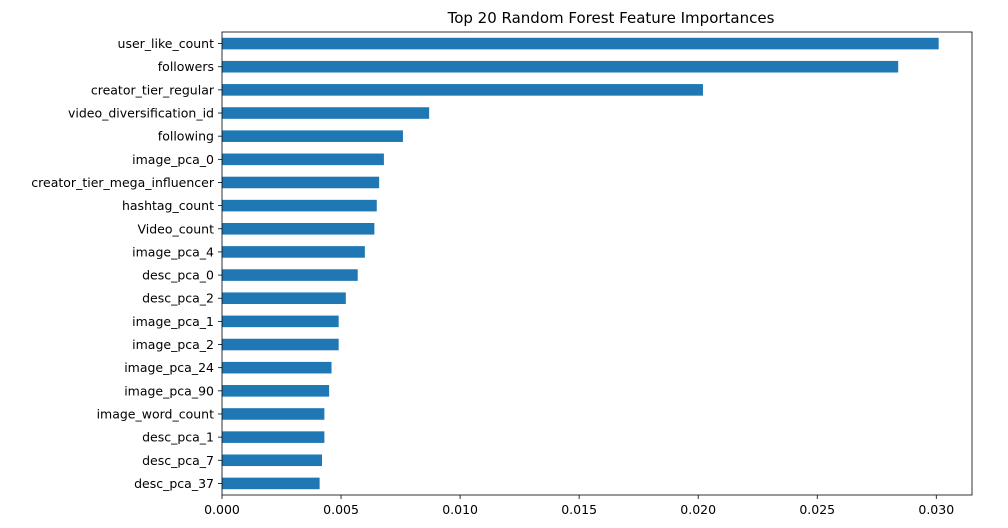  Describe the element at coordinates (299, 205) in the screenshot. I see `bar-hashtag_count` at that location.